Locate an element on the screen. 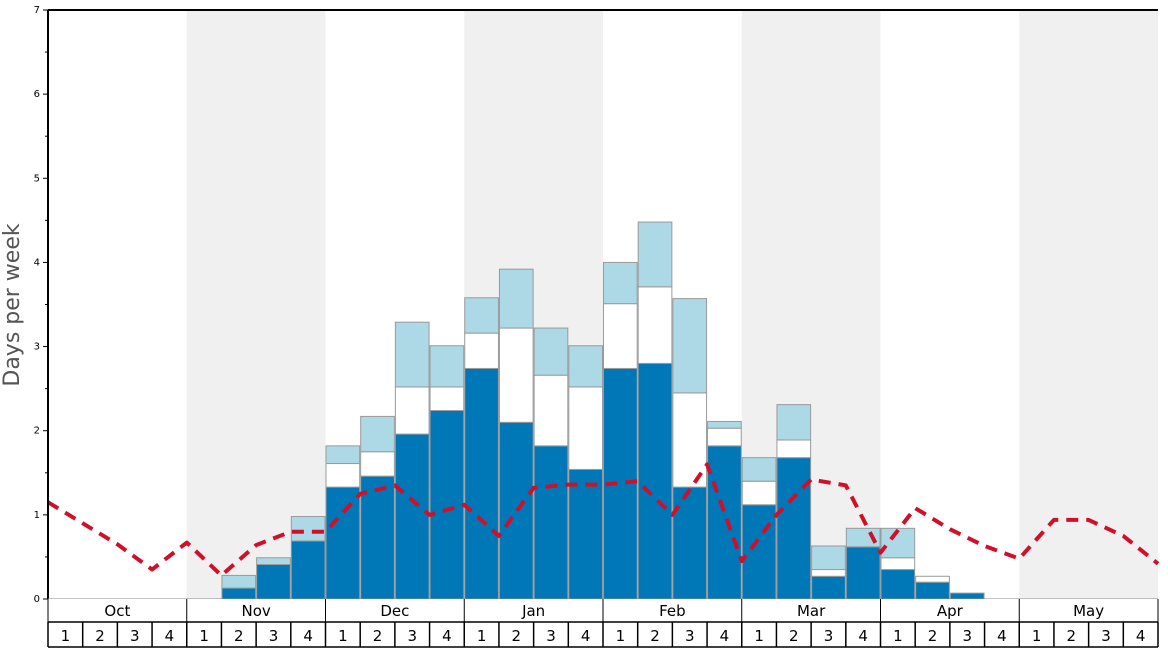 Image resolution: width=1168 pixels, height=648 pixels. y-axis-ticks: 0 1 2 3 4 5 6 7 is located at coordinates (41, 305).